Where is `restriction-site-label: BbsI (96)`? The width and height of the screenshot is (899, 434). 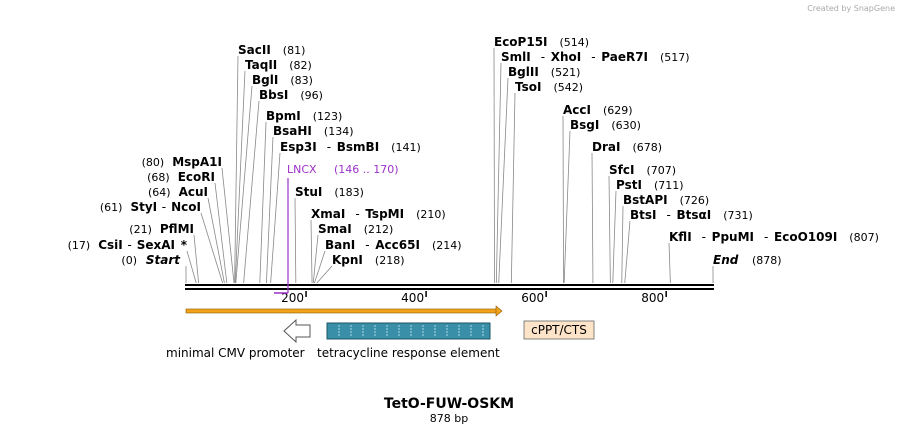
restriction-site-label: BbsI (96) is located at coordinates (291, 95).